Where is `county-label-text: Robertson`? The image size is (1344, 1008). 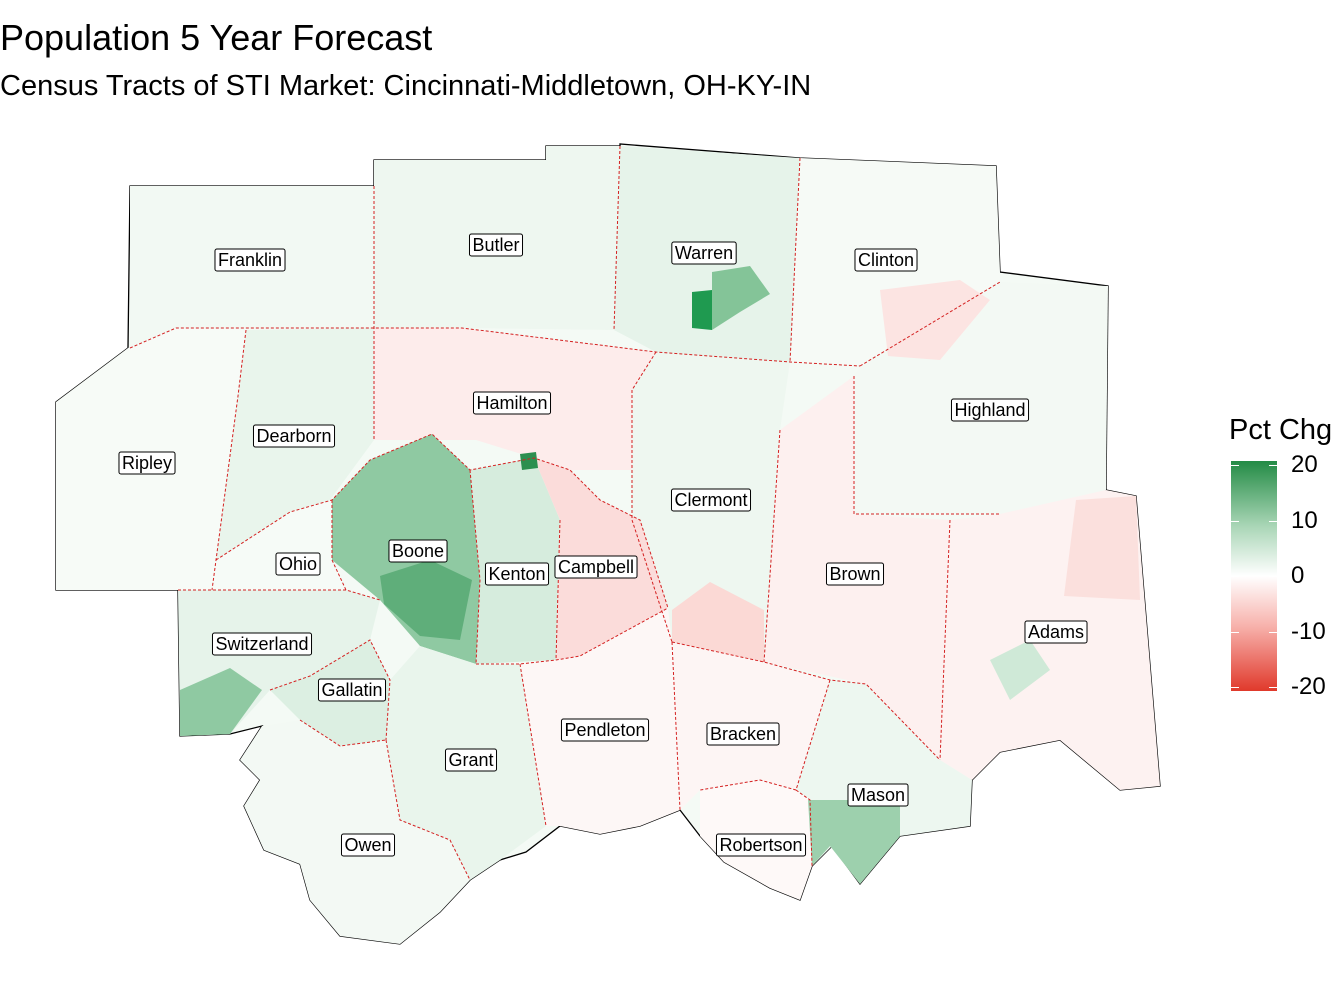 county-label-text: Robertson is located at coordinates (760, 845).